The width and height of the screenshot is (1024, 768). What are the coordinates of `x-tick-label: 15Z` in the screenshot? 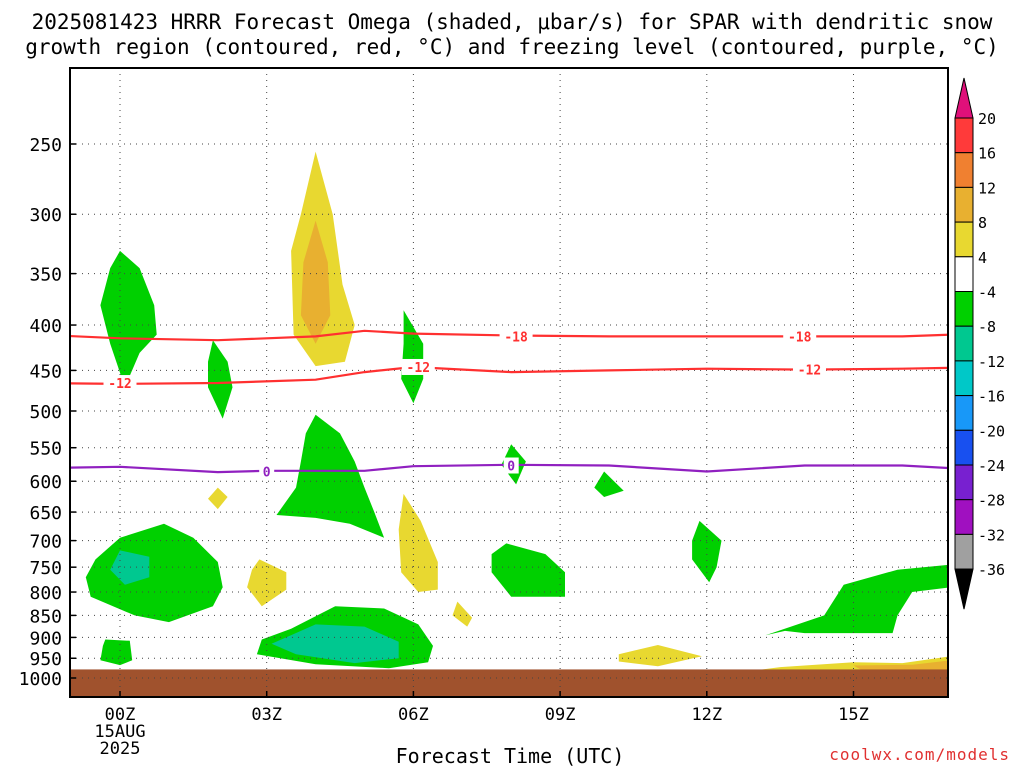 It's located at (853, 715).